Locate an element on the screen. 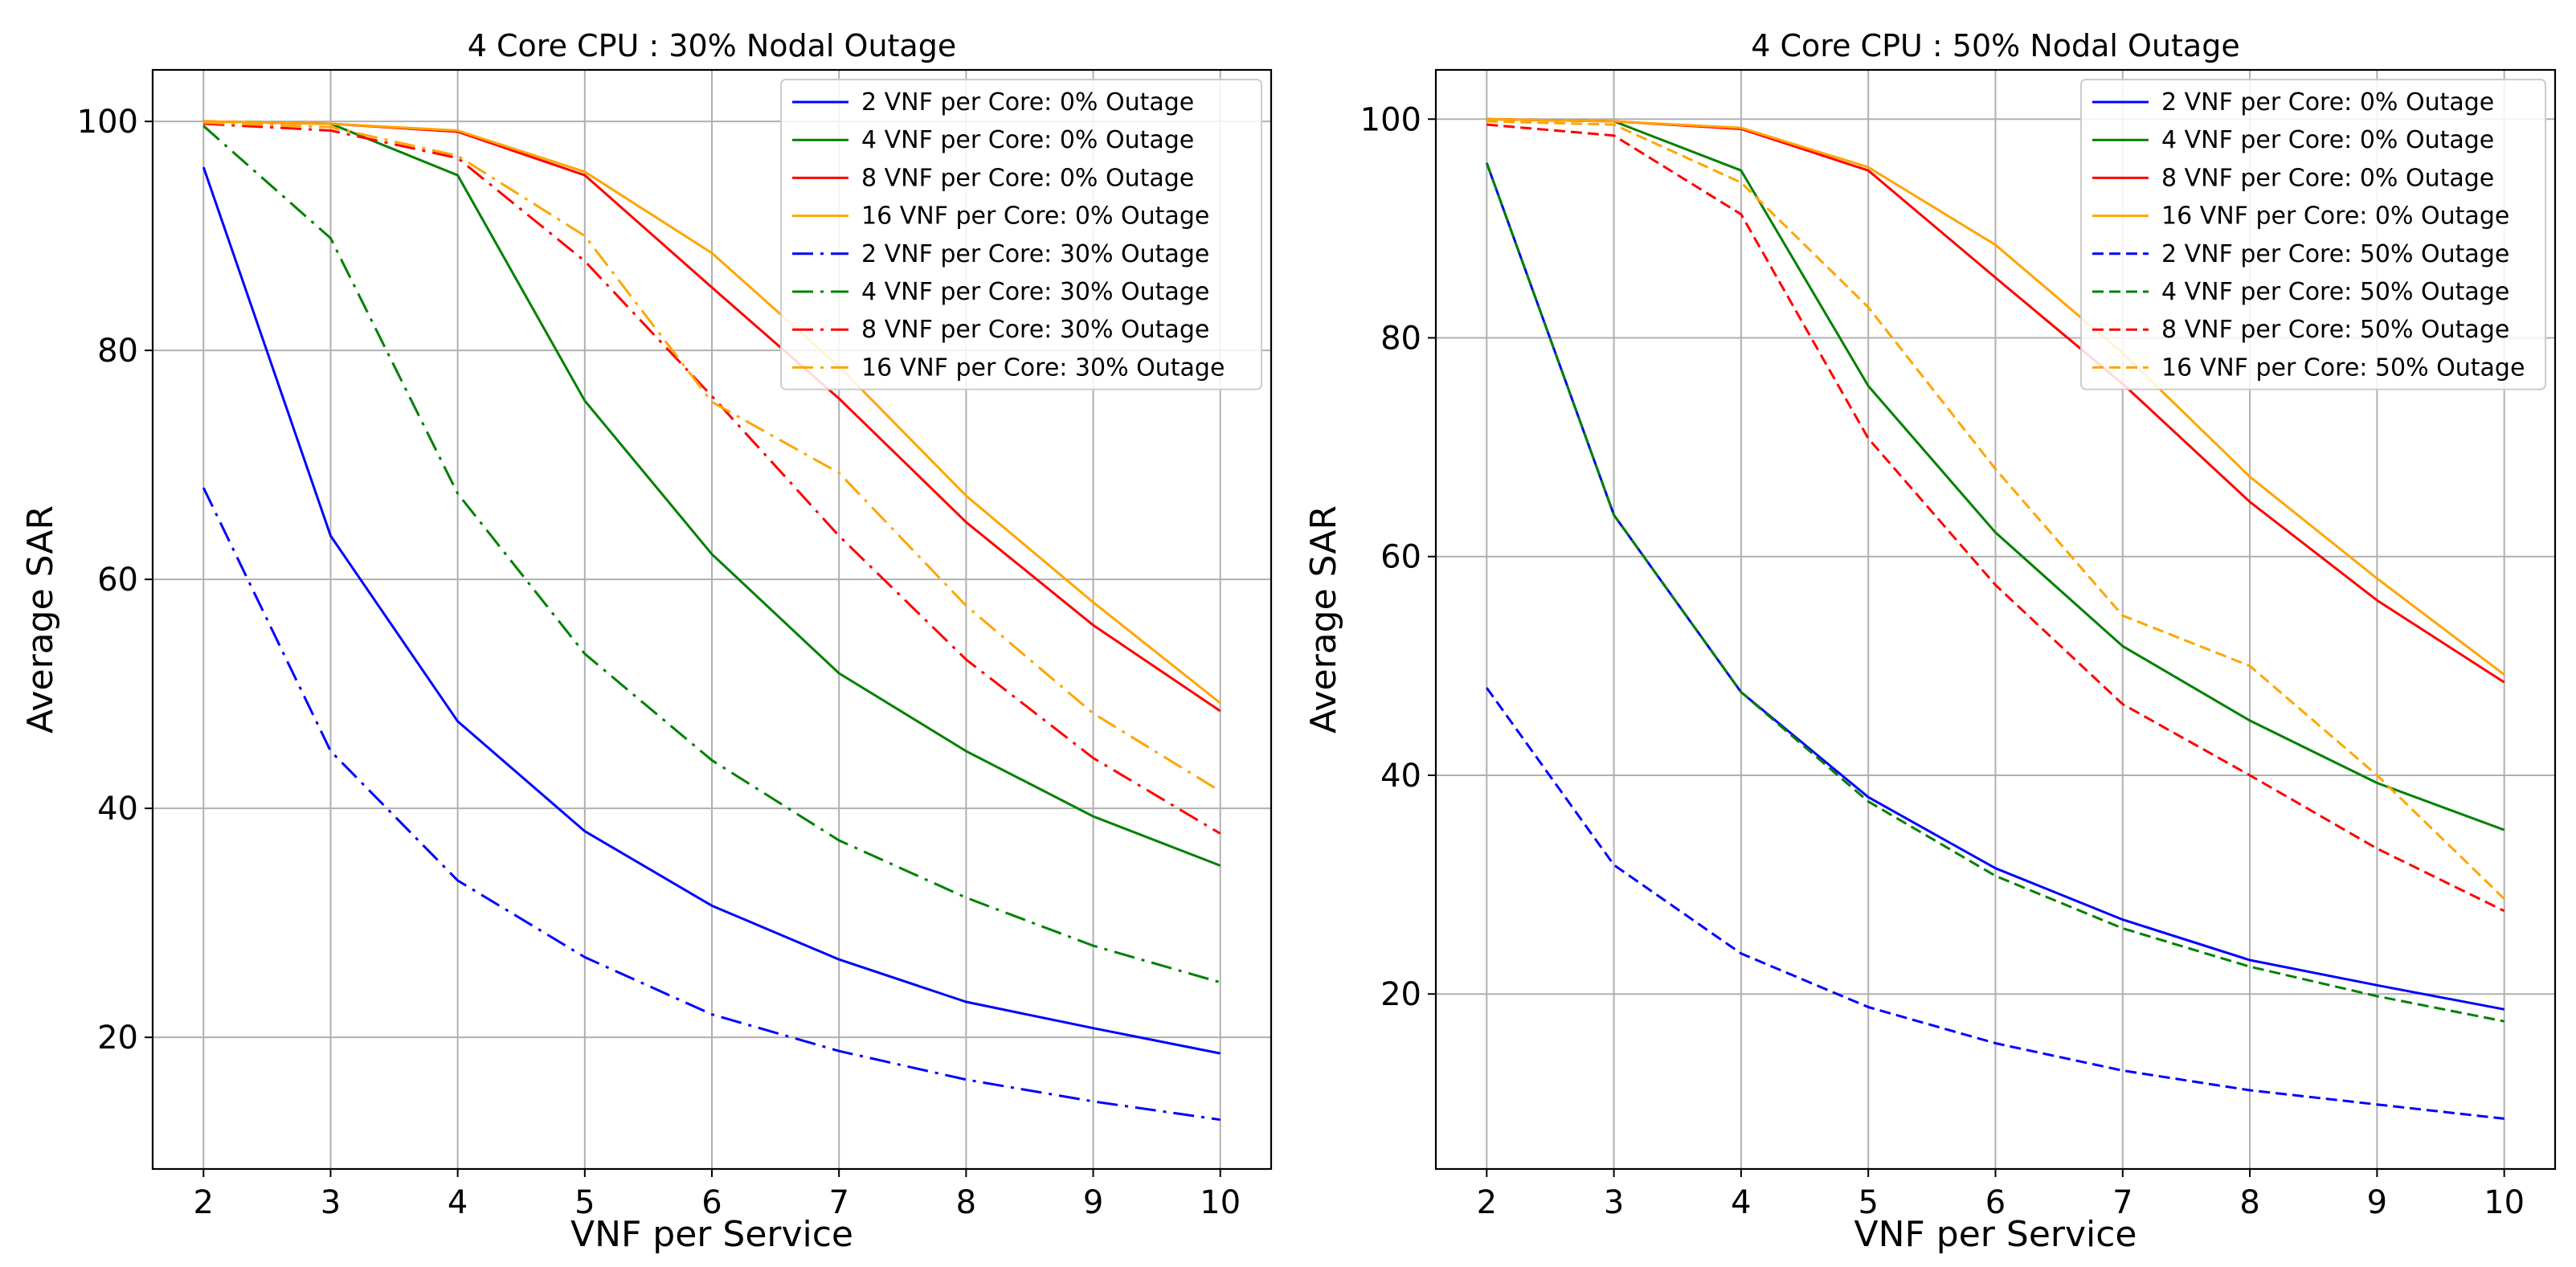 The width and height of the screenshot is (2576, 1267). legend-label: 16 VNF per Core: 30% Outage is located at coordinates (1043, 368).